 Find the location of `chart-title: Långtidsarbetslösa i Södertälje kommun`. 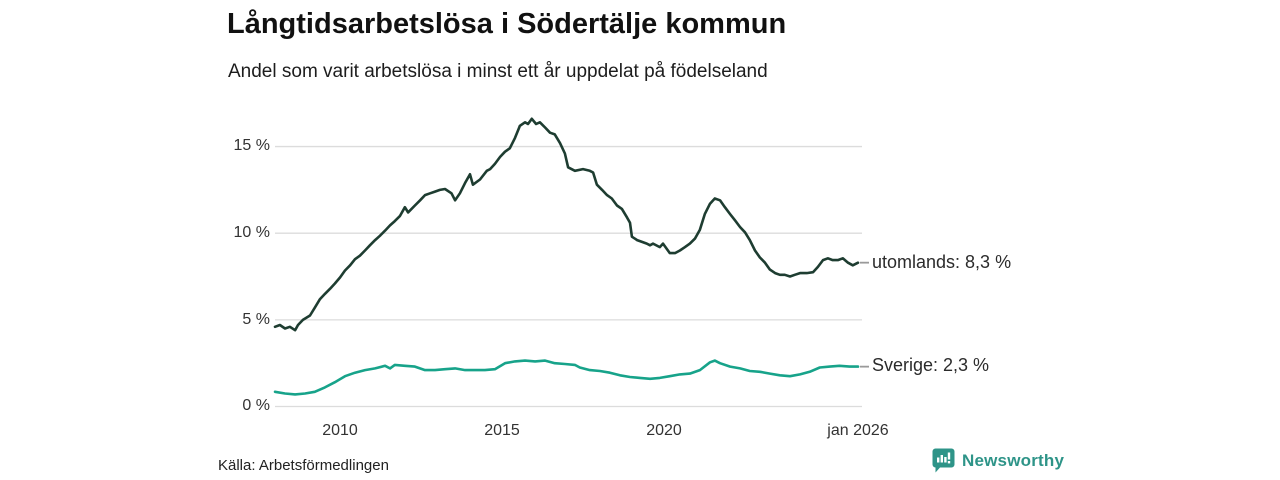

chart-title: Långtidsarbetslösa i Södertälje kommun is located at coordinates (507, 24).